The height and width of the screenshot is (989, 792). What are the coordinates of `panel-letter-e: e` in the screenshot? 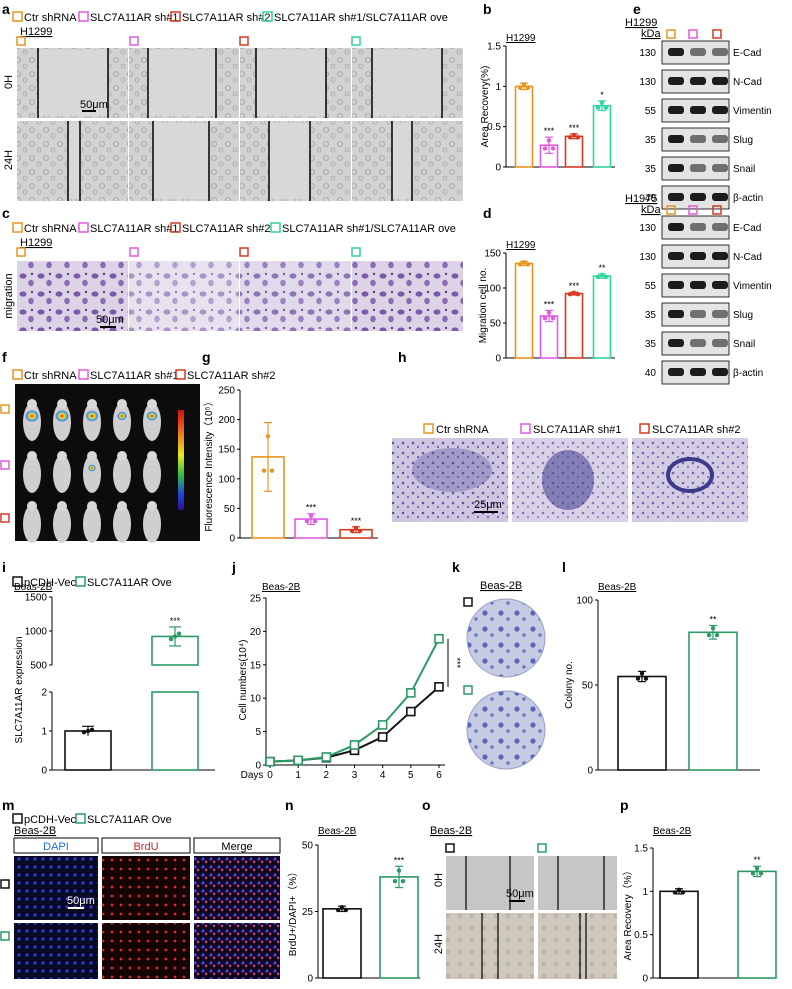 It's located at (637, 9).